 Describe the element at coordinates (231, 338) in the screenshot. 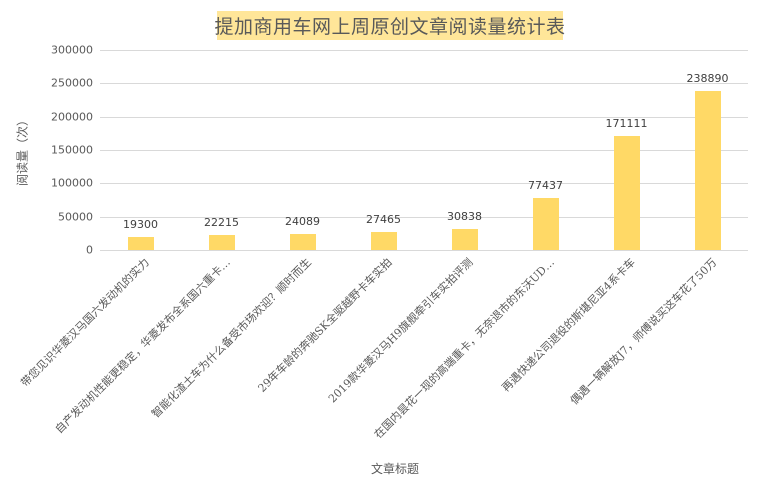

I see `x-tick-label: 智能化渣土车为什么备受市场欢迎？顺时而生` at that location.